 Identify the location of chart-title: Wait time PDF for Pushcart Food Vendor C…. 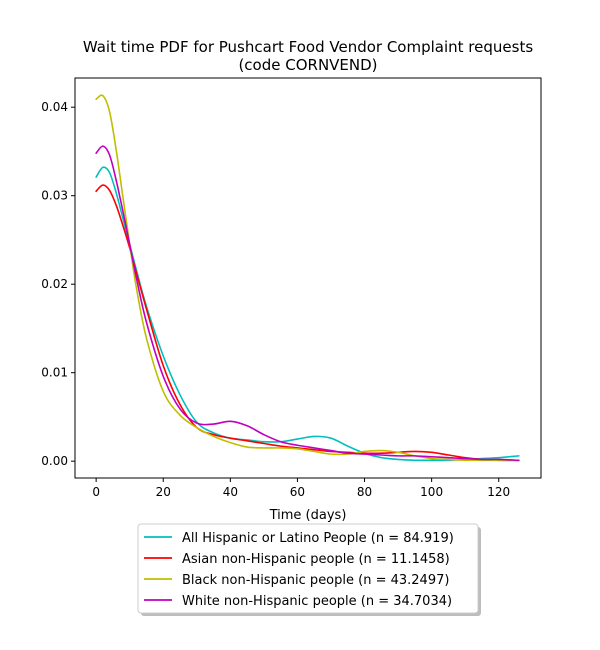
(308, 47).